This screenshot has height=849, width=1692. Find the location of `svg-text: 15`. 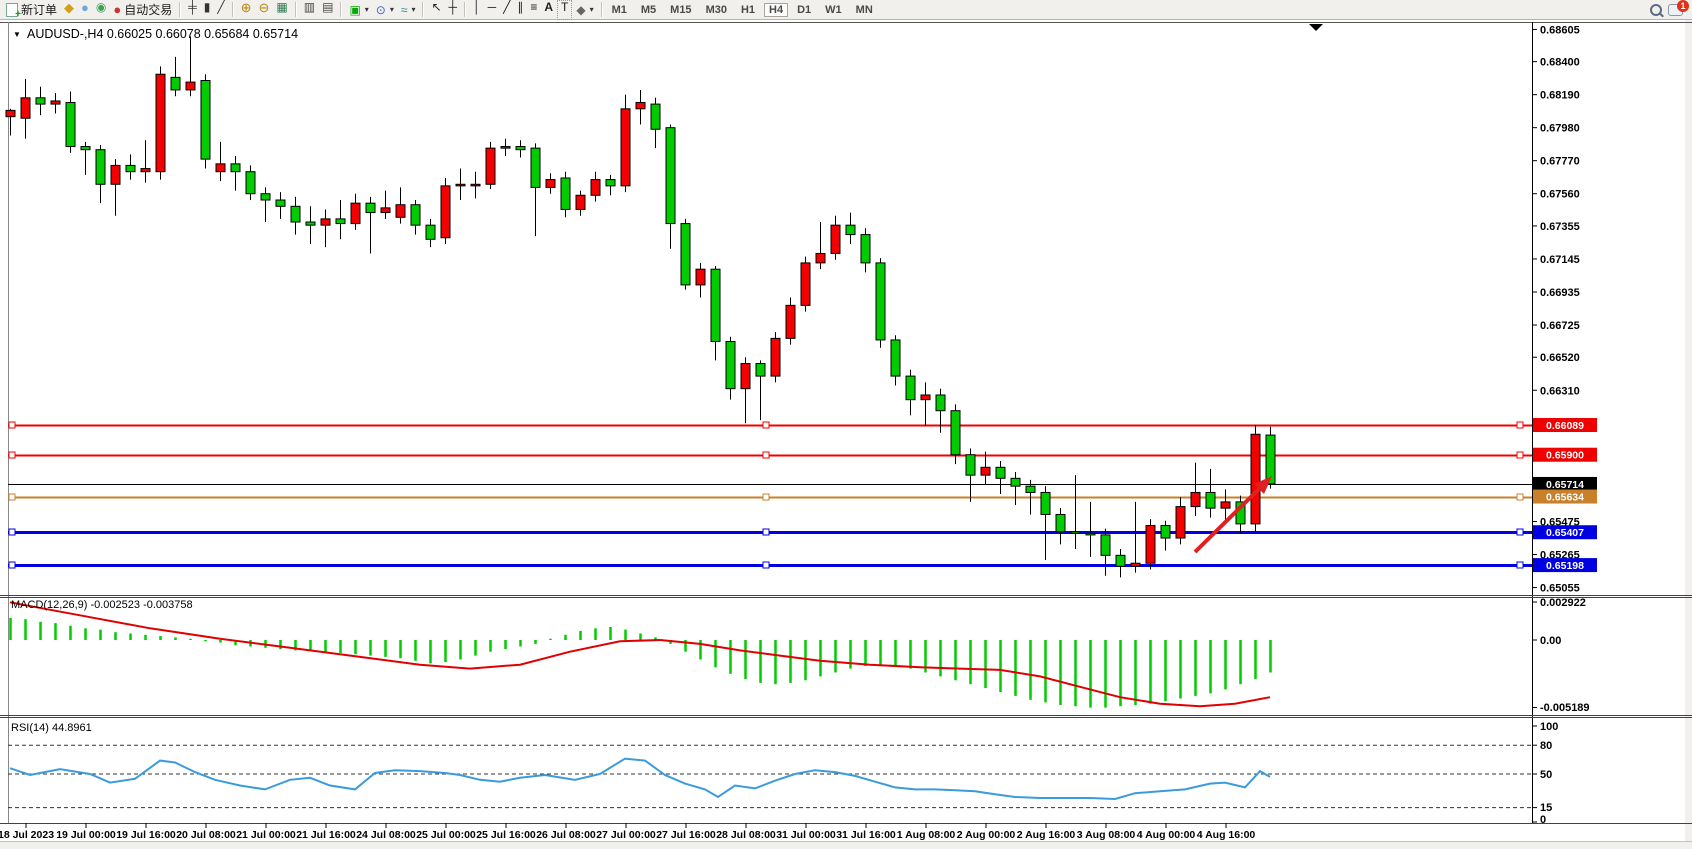

svg-text: 15 is located at coordinates (1546, 808).